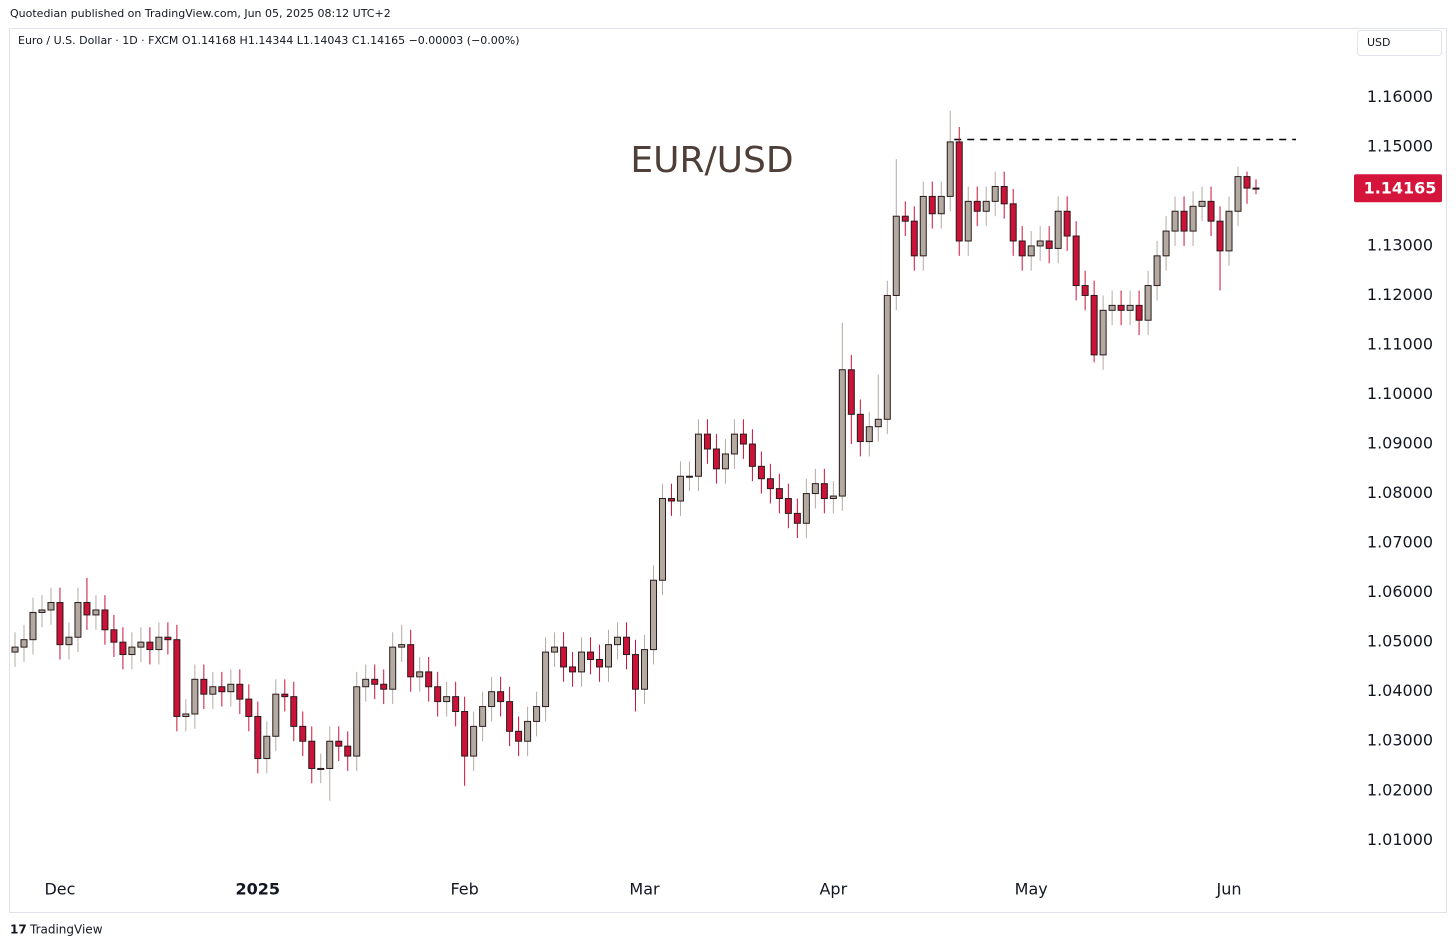 The image size is (1456, 947). What do you see at coordinates (1398, 188) in the screenshot?
I see `last-price-tag` at bounding box center [1398, 188].